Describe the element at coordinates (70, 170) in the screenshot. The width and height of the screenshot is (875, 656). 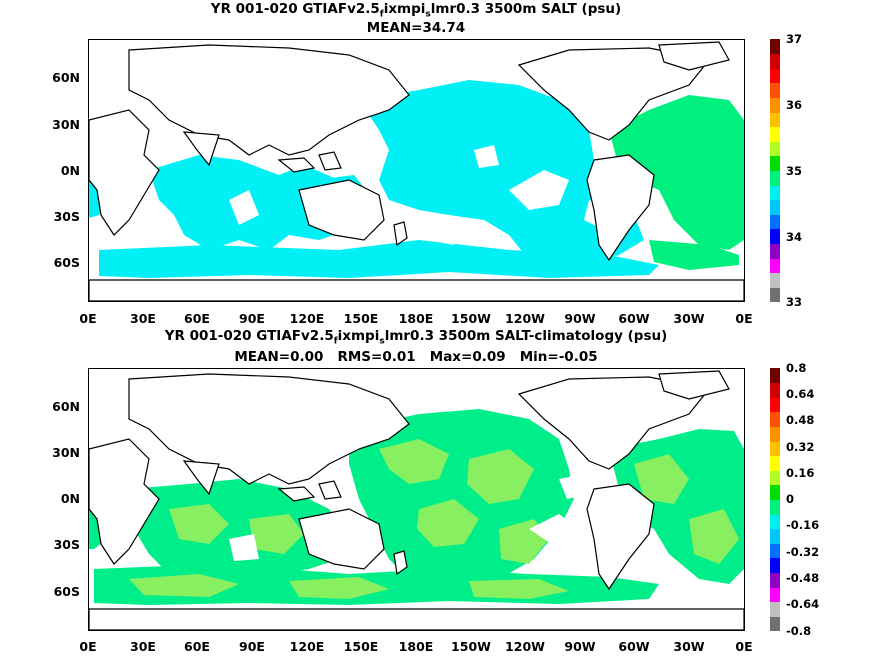
I see `panel1-lat-0n: 0N` at that location.